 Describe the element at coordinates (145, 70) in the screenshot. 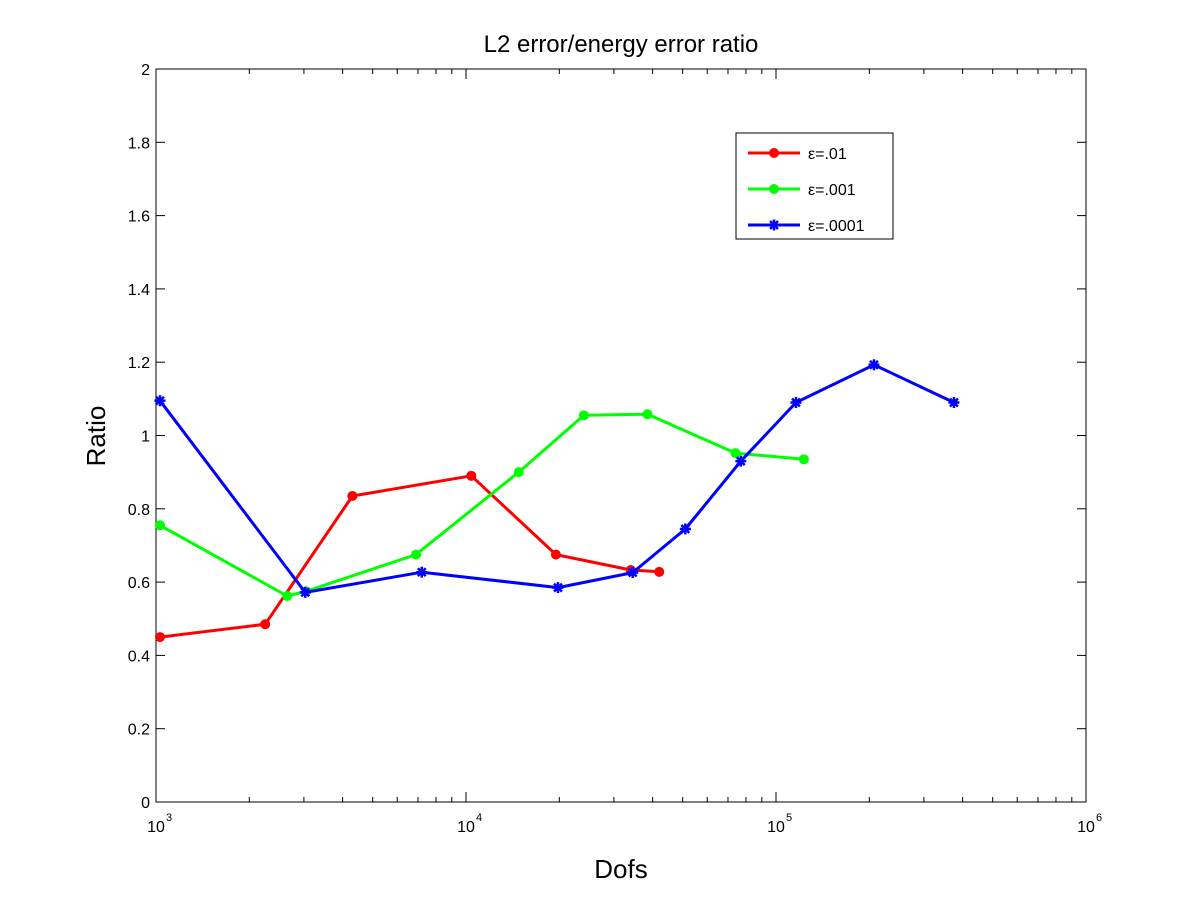

I see `y-tick-label: 2` at that location.